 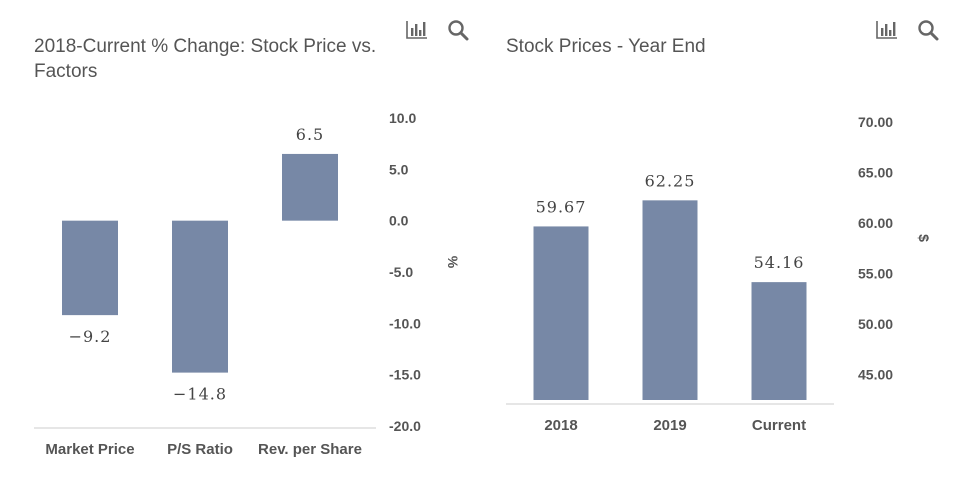 I want to click on data-label: −9.2, so click(x=90, y=336).